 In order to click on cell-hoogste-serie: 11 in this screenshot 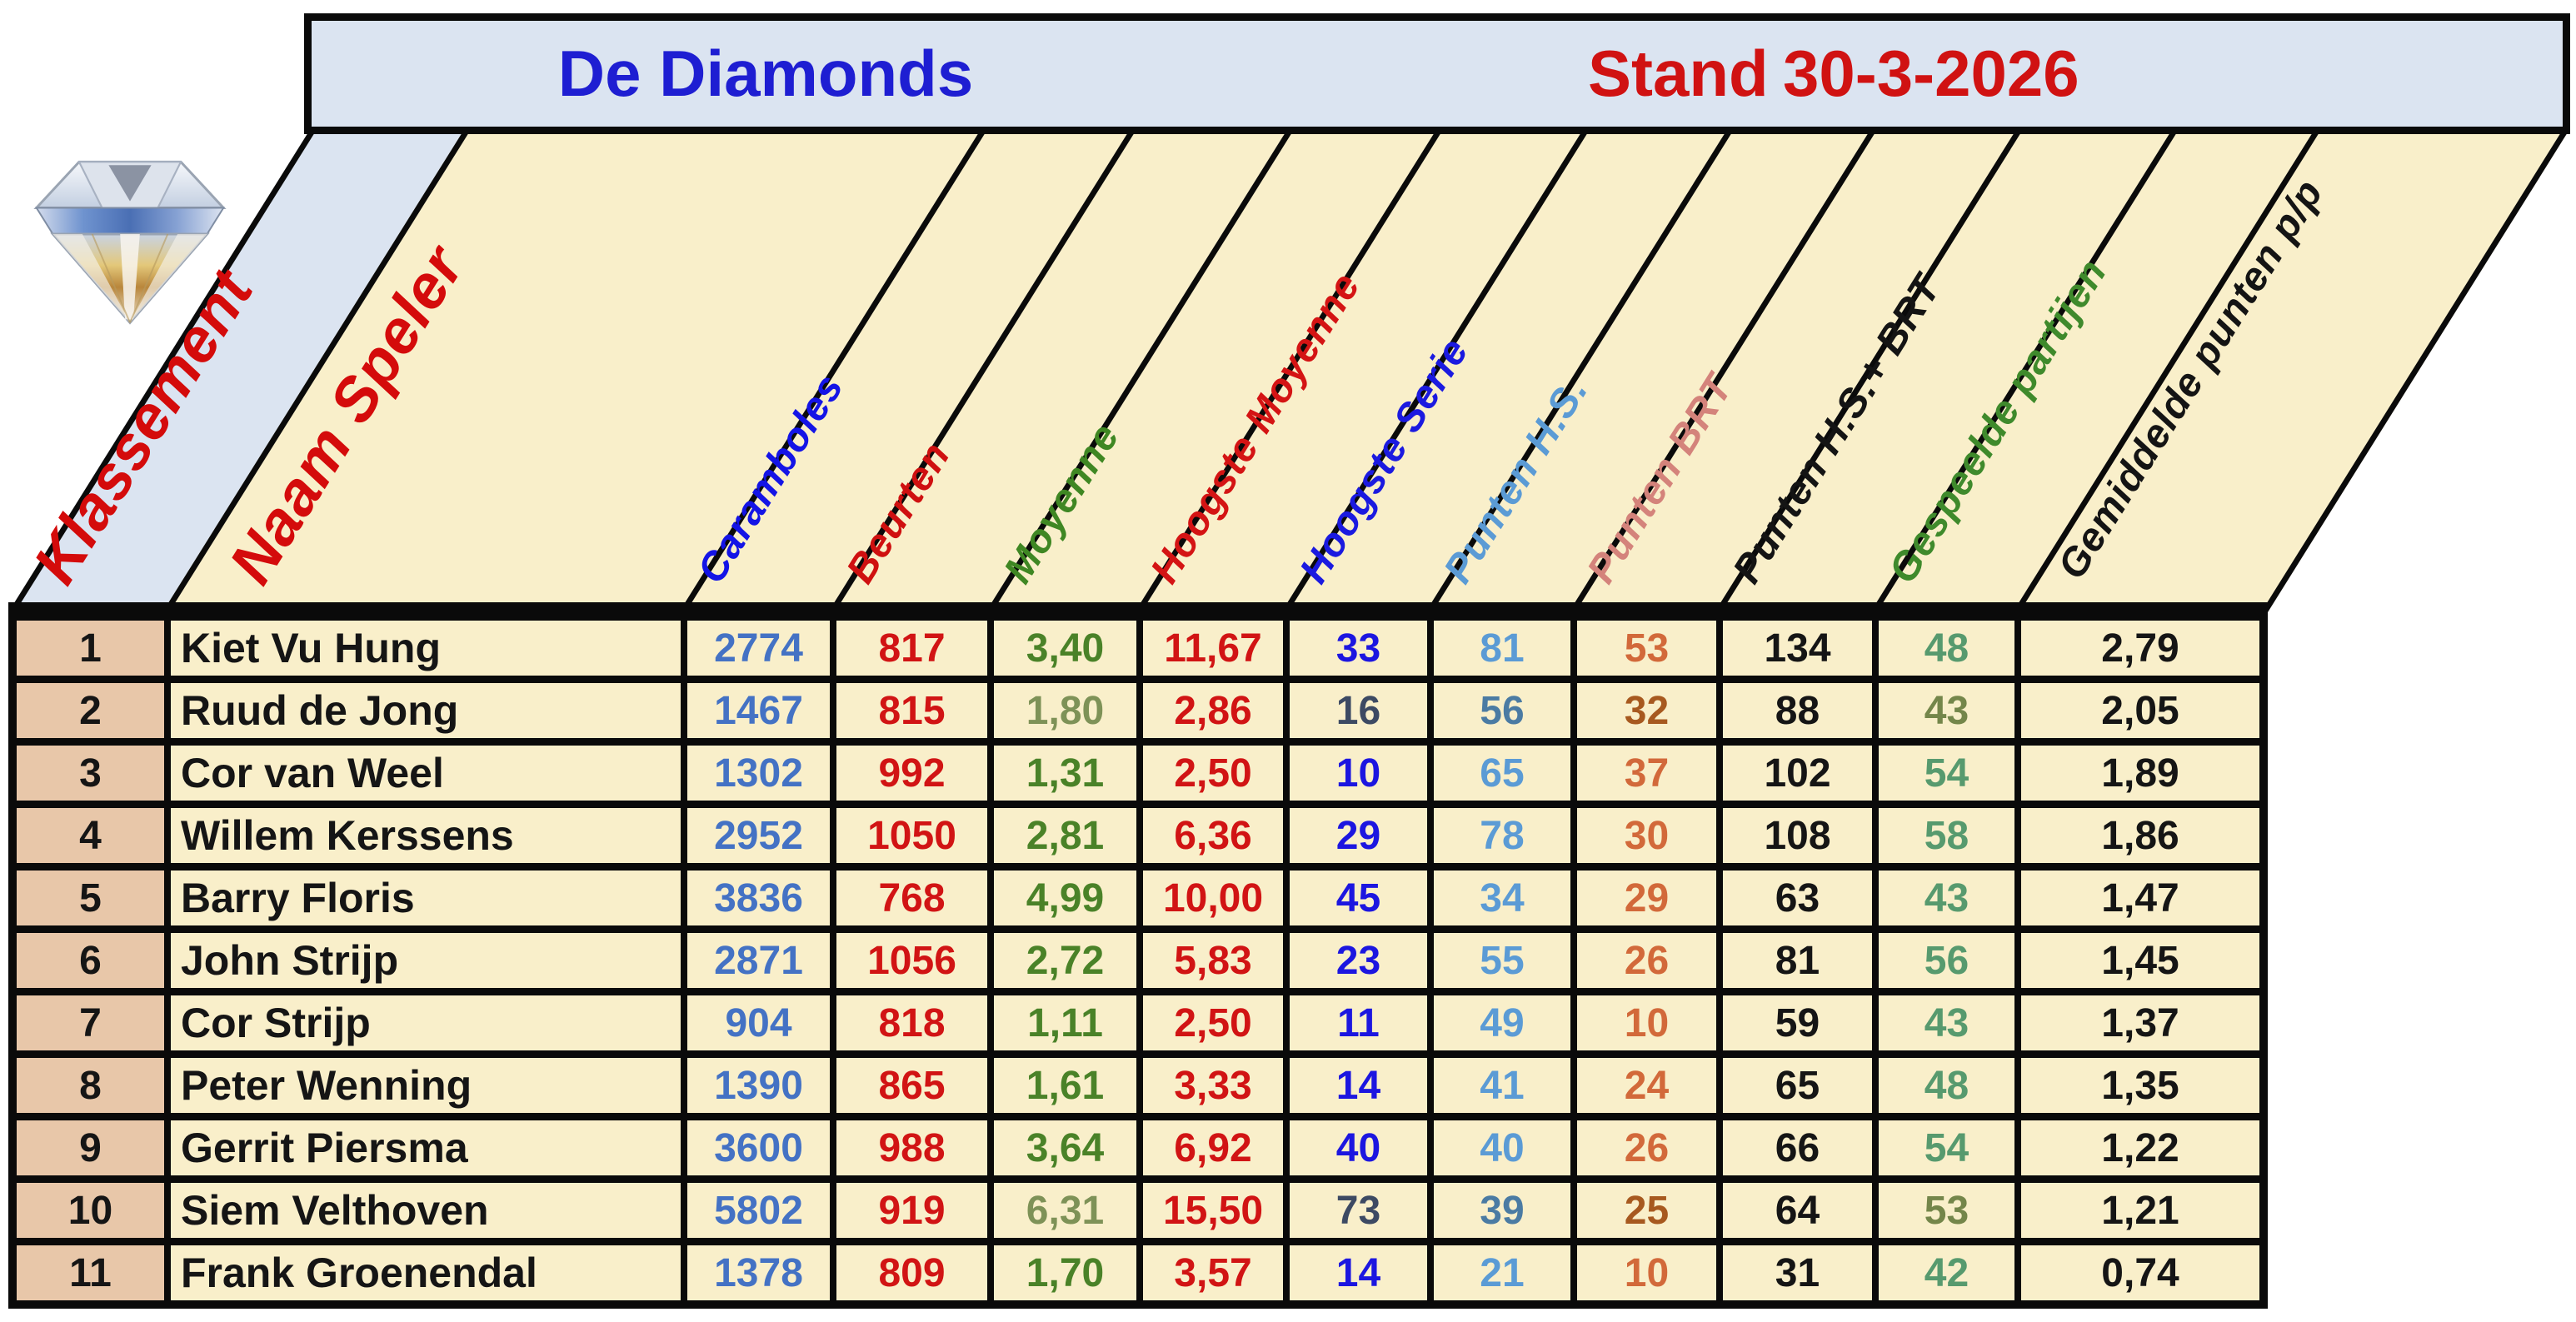, I will do `click(1358, 1022)`.